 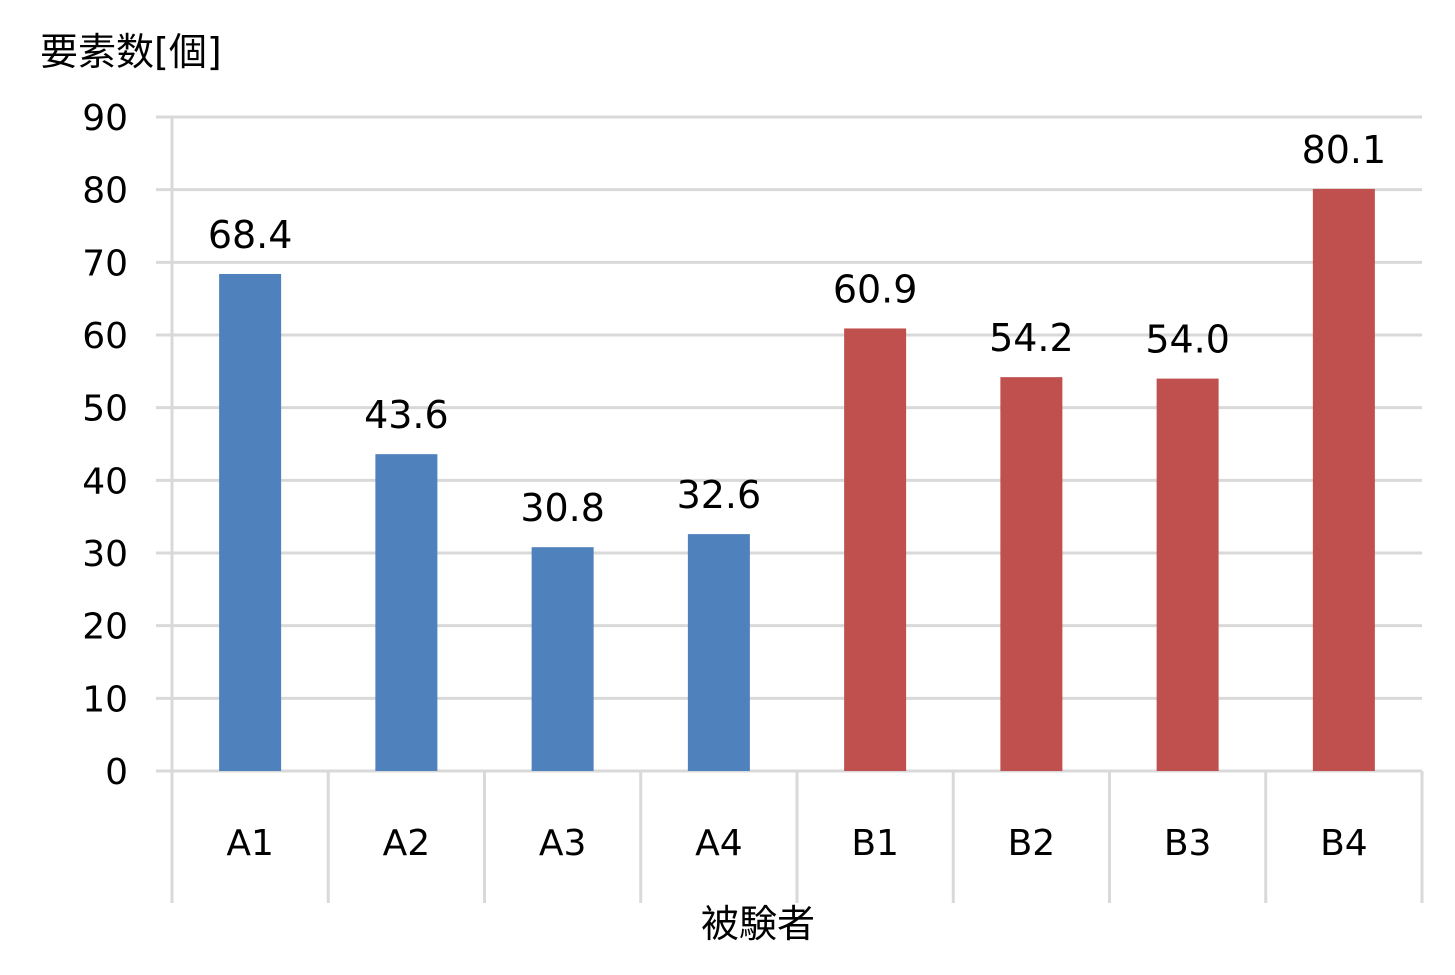 I want to click on bar-B2, so click(x=1031, y=574).